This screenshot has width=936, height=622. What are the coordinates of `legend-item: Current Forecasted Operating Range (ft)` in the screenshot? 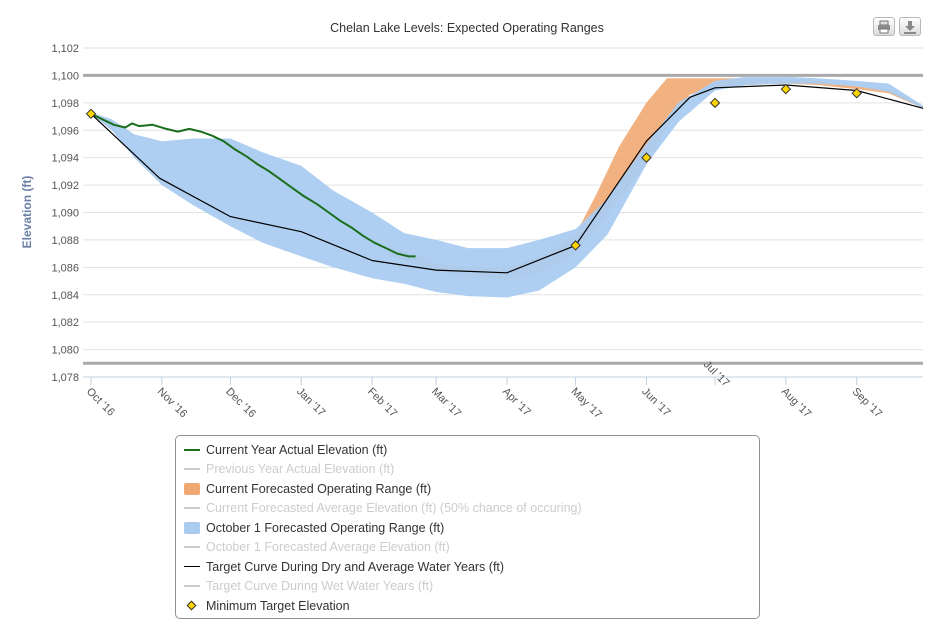 It's located at (307, 488).